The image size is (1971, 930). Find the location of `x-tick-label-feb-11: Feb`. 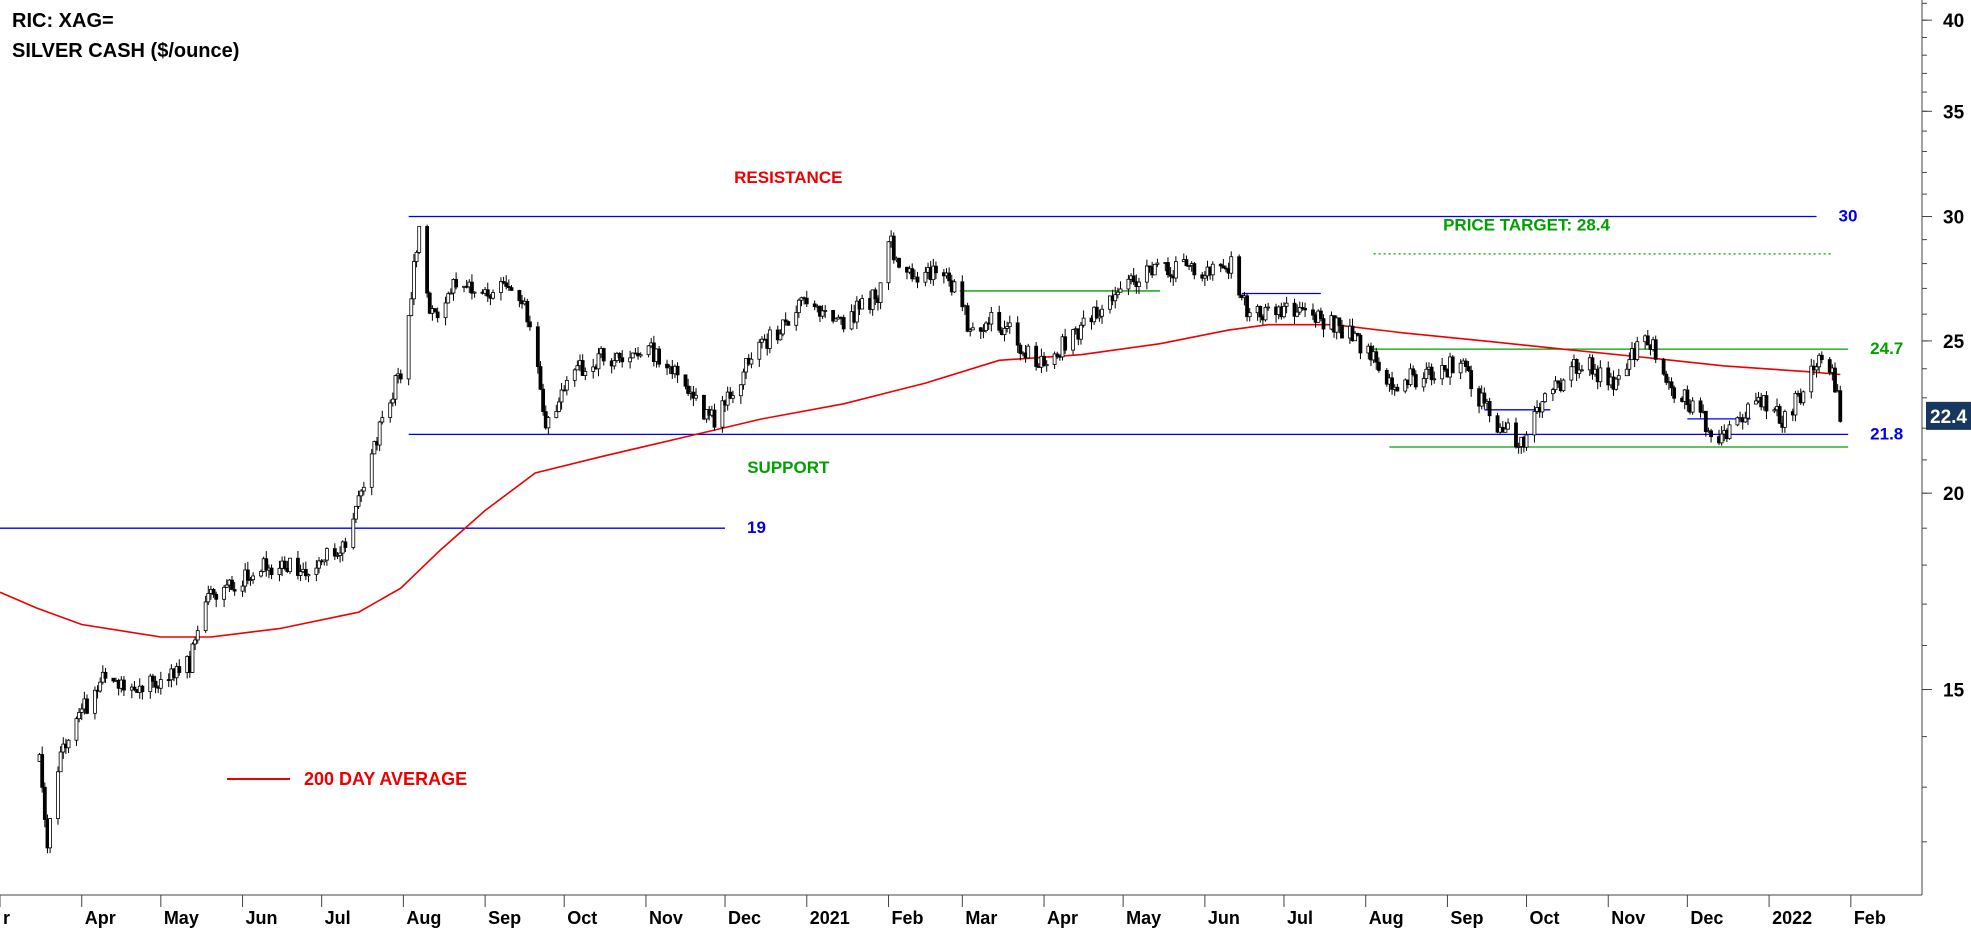

x-tick-label-feb-11: Feb is located at coordinates (907, 918).